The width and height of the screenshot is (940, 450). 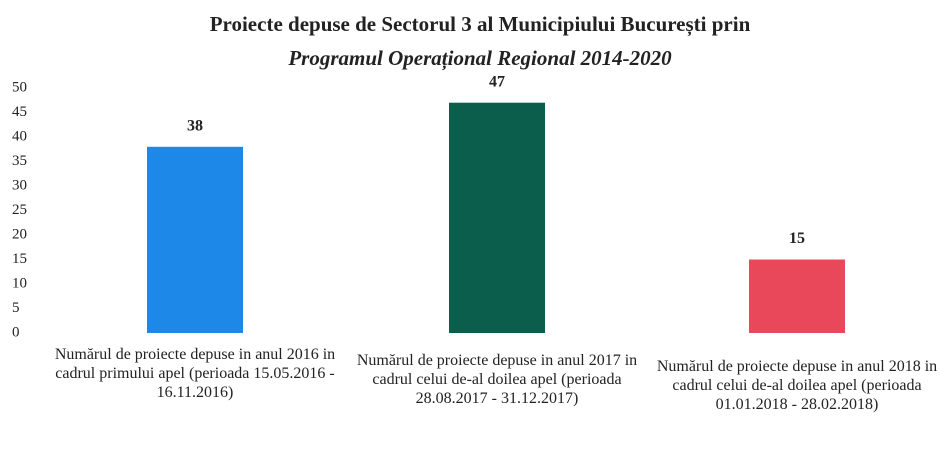 I want to click on y-tick-label: 5, so click(x=16, y=308).